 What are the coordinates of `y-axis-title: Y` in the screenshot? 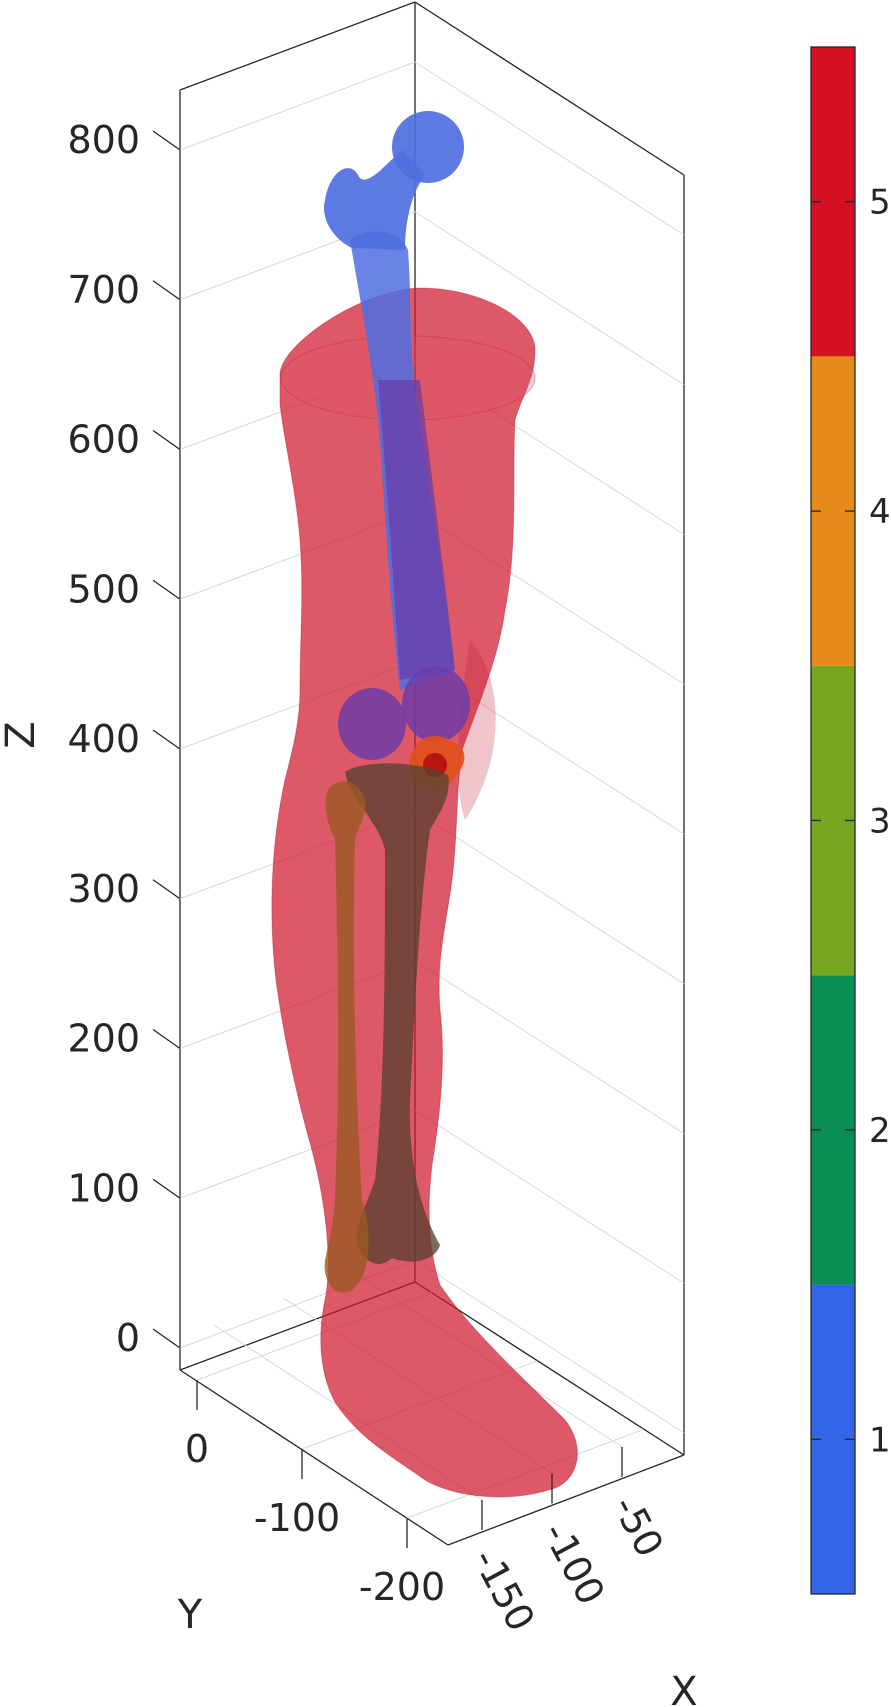 It's located at (190, 1615).